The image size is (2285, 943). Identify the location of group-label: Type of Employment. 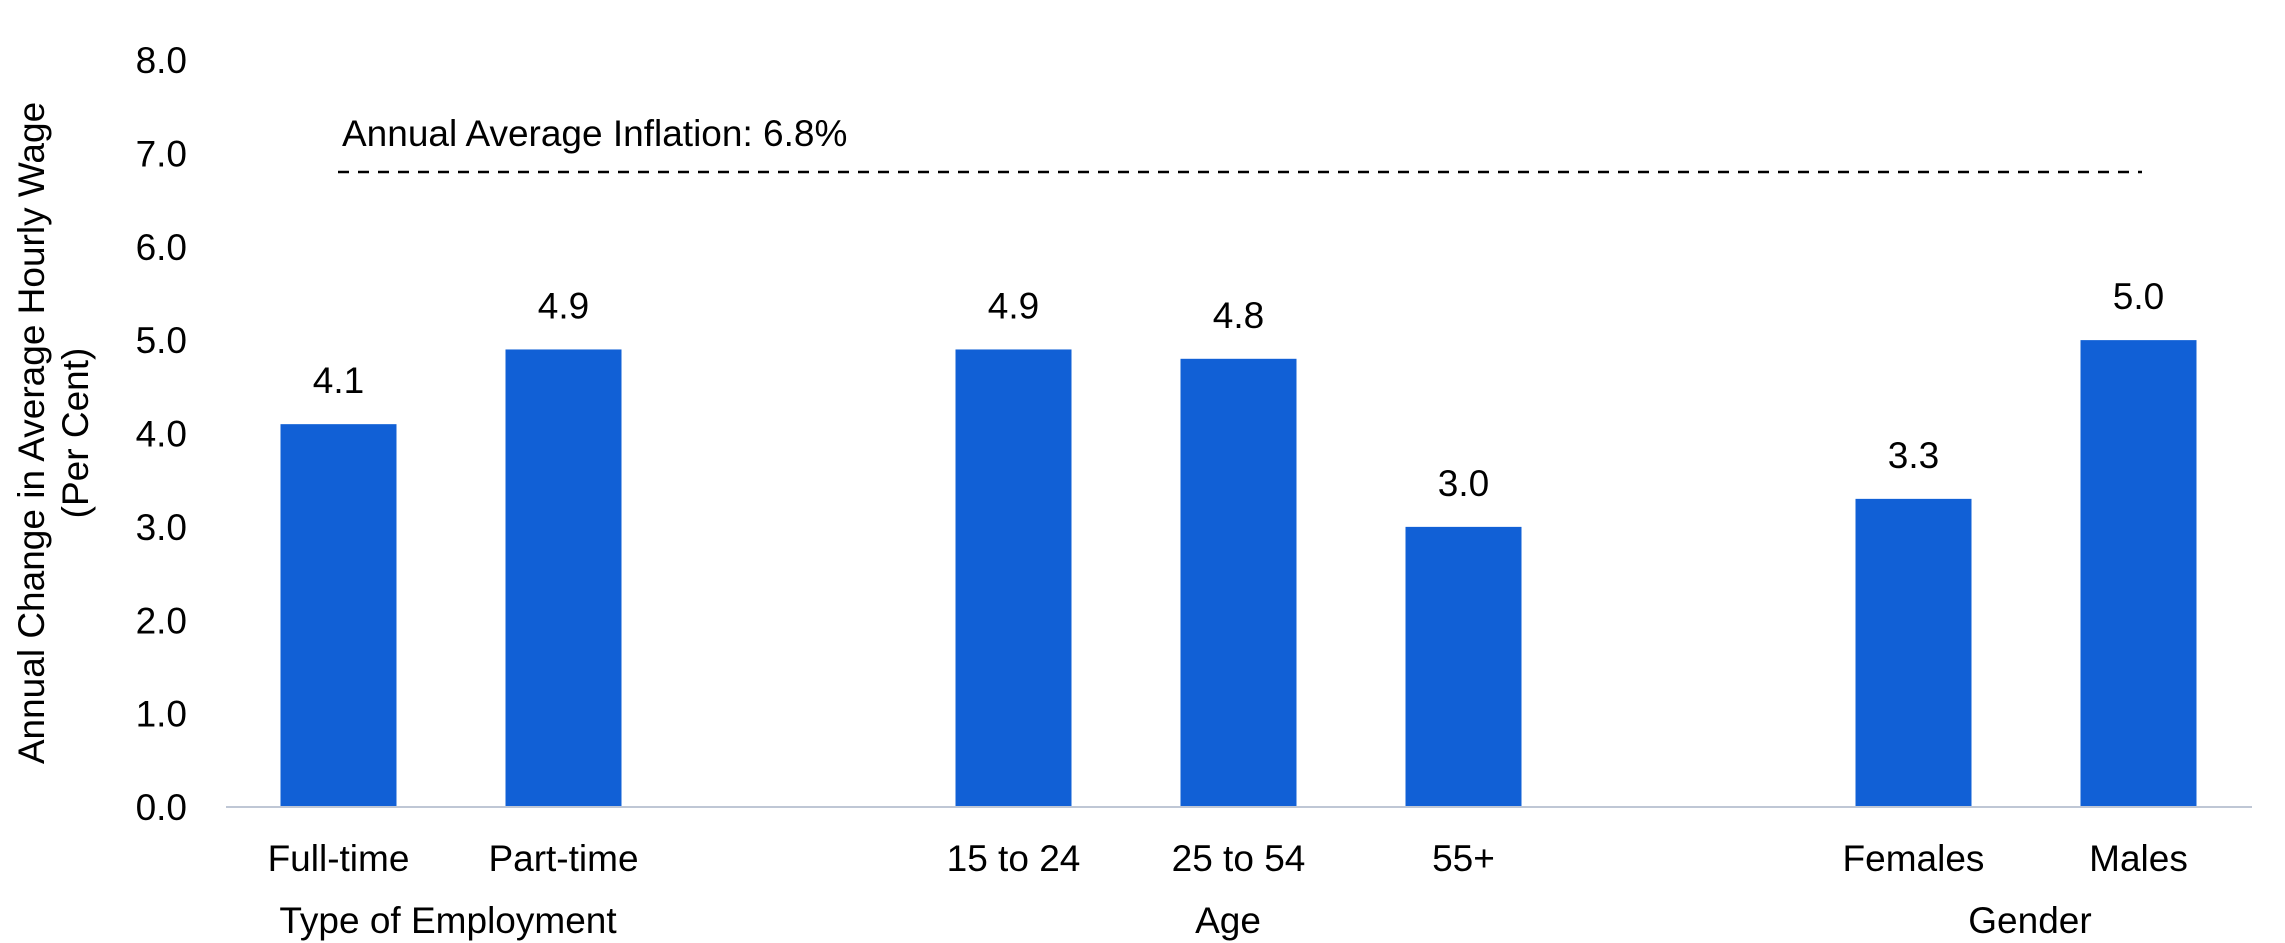
(448, 920).